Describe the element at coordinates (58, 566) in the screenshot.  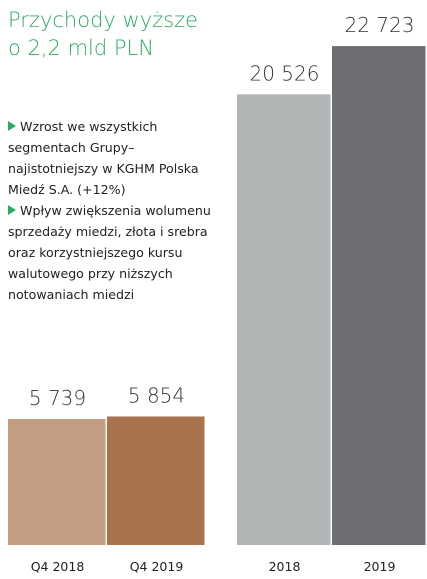
I see `x-tick-label: Q4 2018` at that location.